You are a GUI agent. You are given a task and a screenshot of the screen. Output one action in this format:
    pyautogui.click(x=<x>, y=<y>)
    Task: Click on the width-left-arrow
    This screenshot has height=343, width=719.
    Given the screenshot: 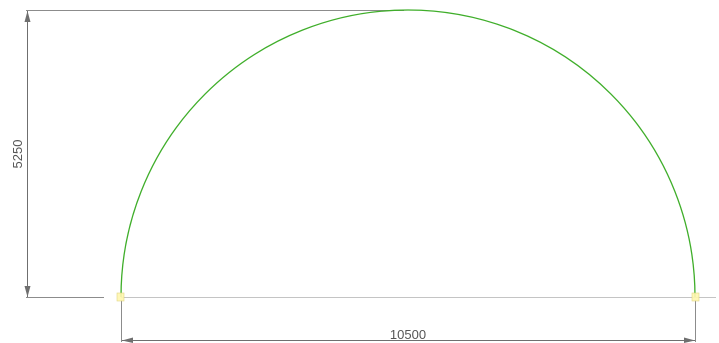 What is the action you would take?
    pyautogui.click(x=127, y=340)
    